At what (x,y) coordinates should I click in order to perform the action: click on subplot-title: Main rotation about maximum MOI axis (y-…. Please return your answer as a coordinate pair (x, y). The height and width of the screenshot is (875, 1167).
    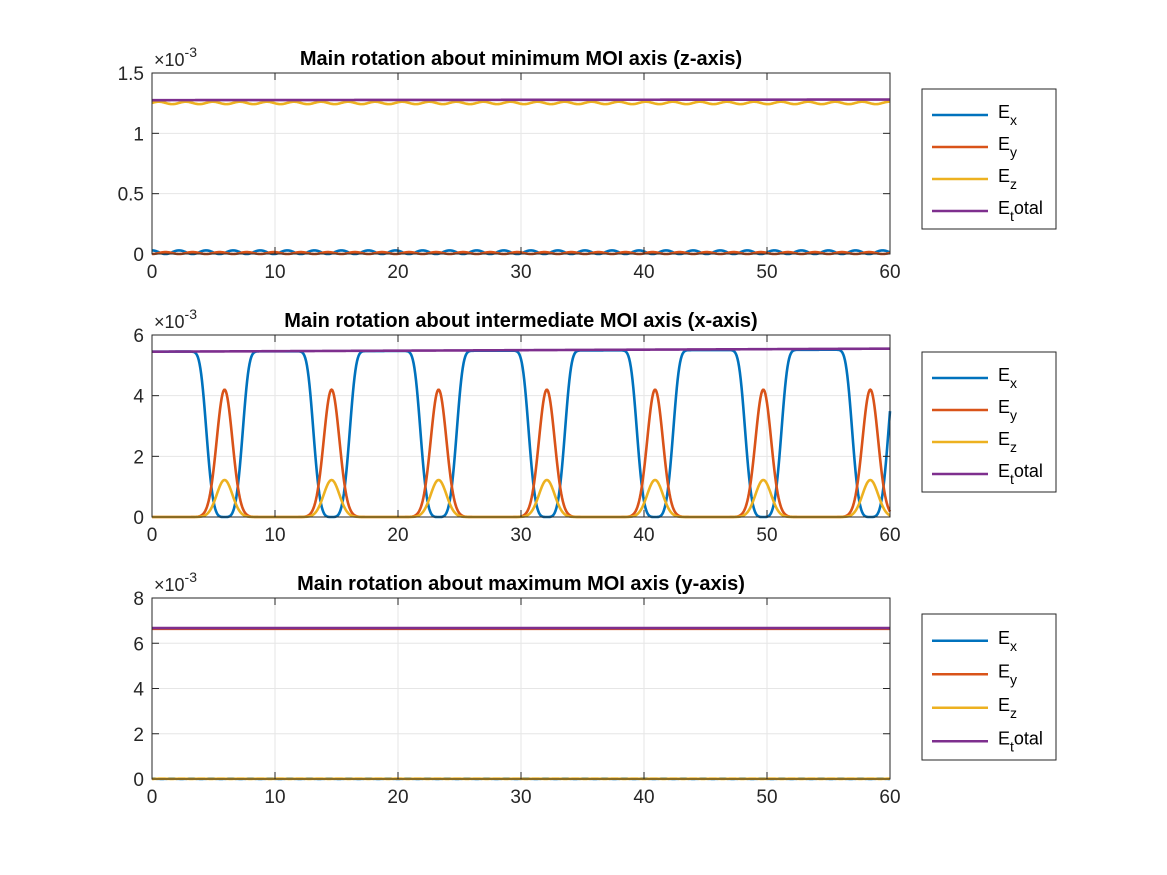
    Looking at the image, I should click on (521, 584).